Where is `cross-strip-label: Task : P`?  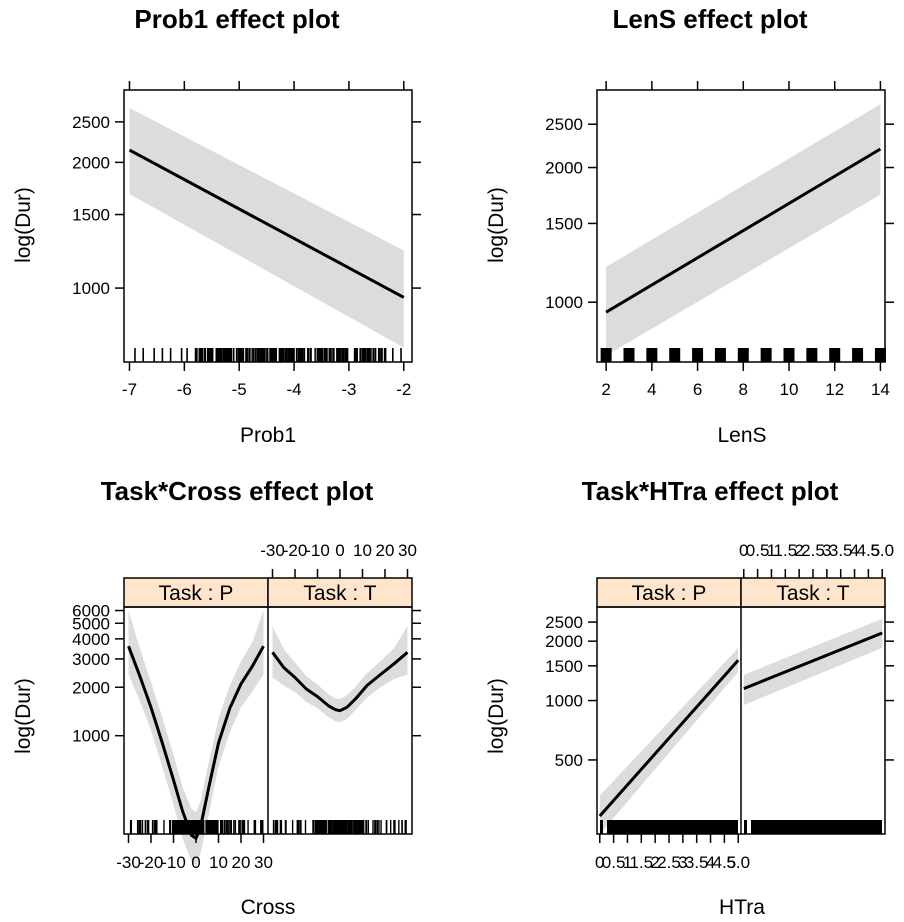 cross-strip-label: Task : P is located at coordinates (196, 593).